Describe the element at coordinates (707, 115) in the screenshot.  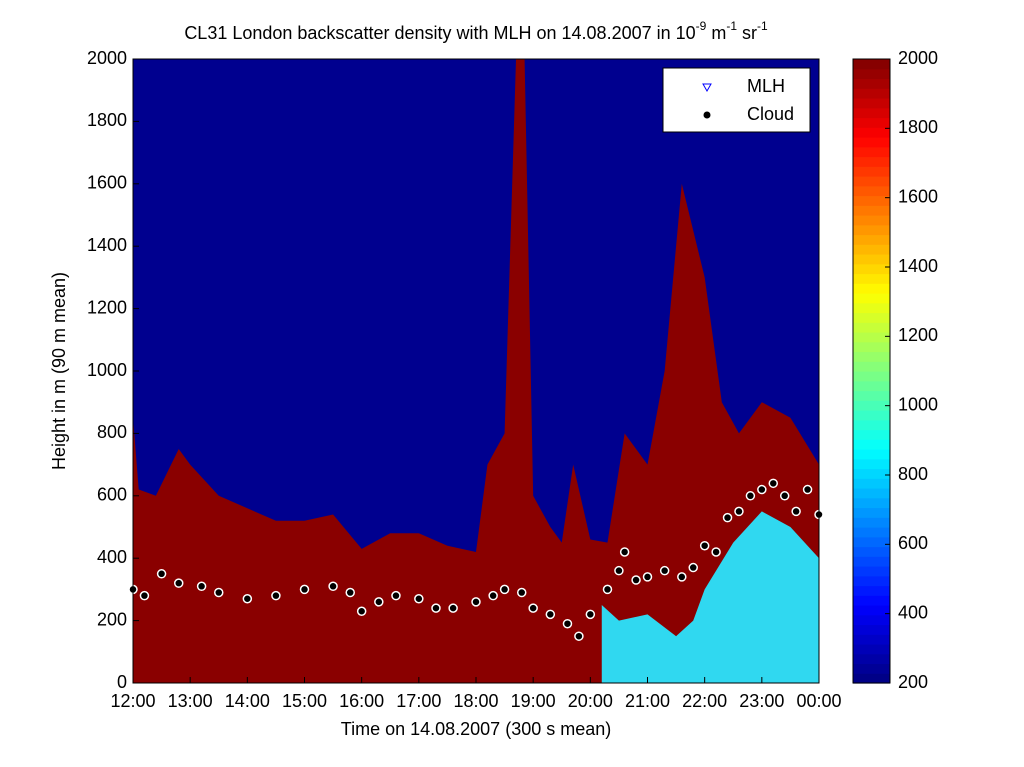
I see `legend-marker` at that location.